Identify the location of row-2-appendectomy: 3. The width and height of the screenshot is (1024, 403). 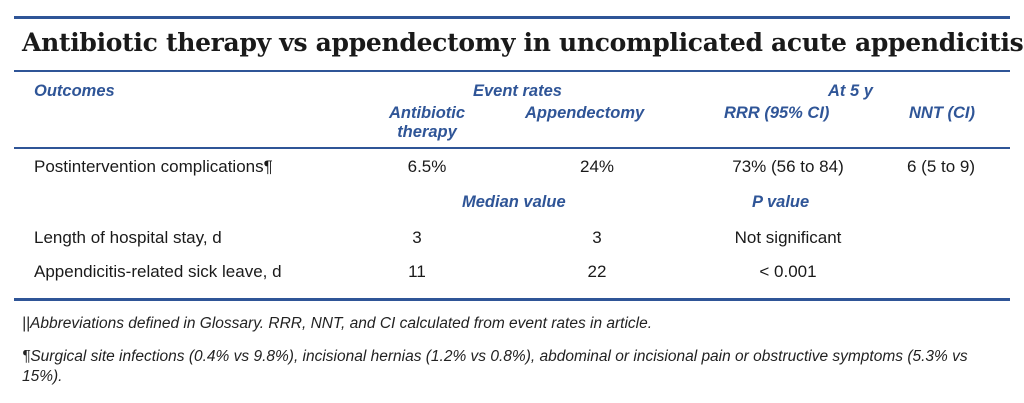
(597, 237).